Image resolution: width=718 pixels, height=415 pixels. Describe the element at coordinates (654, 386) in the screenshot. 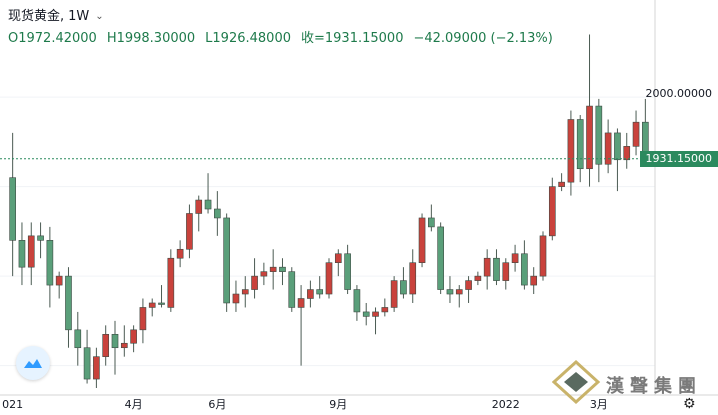

I see `watermark-text: 漢聲集團` at that location.